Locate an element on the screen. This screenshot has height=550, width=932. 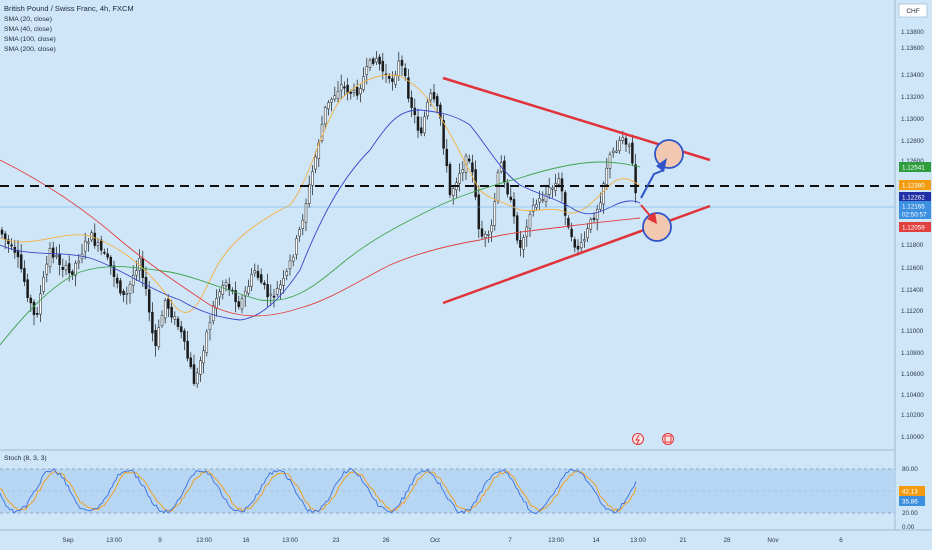
price-tick-label: 1.13000 is located at coordinates (912, 119).